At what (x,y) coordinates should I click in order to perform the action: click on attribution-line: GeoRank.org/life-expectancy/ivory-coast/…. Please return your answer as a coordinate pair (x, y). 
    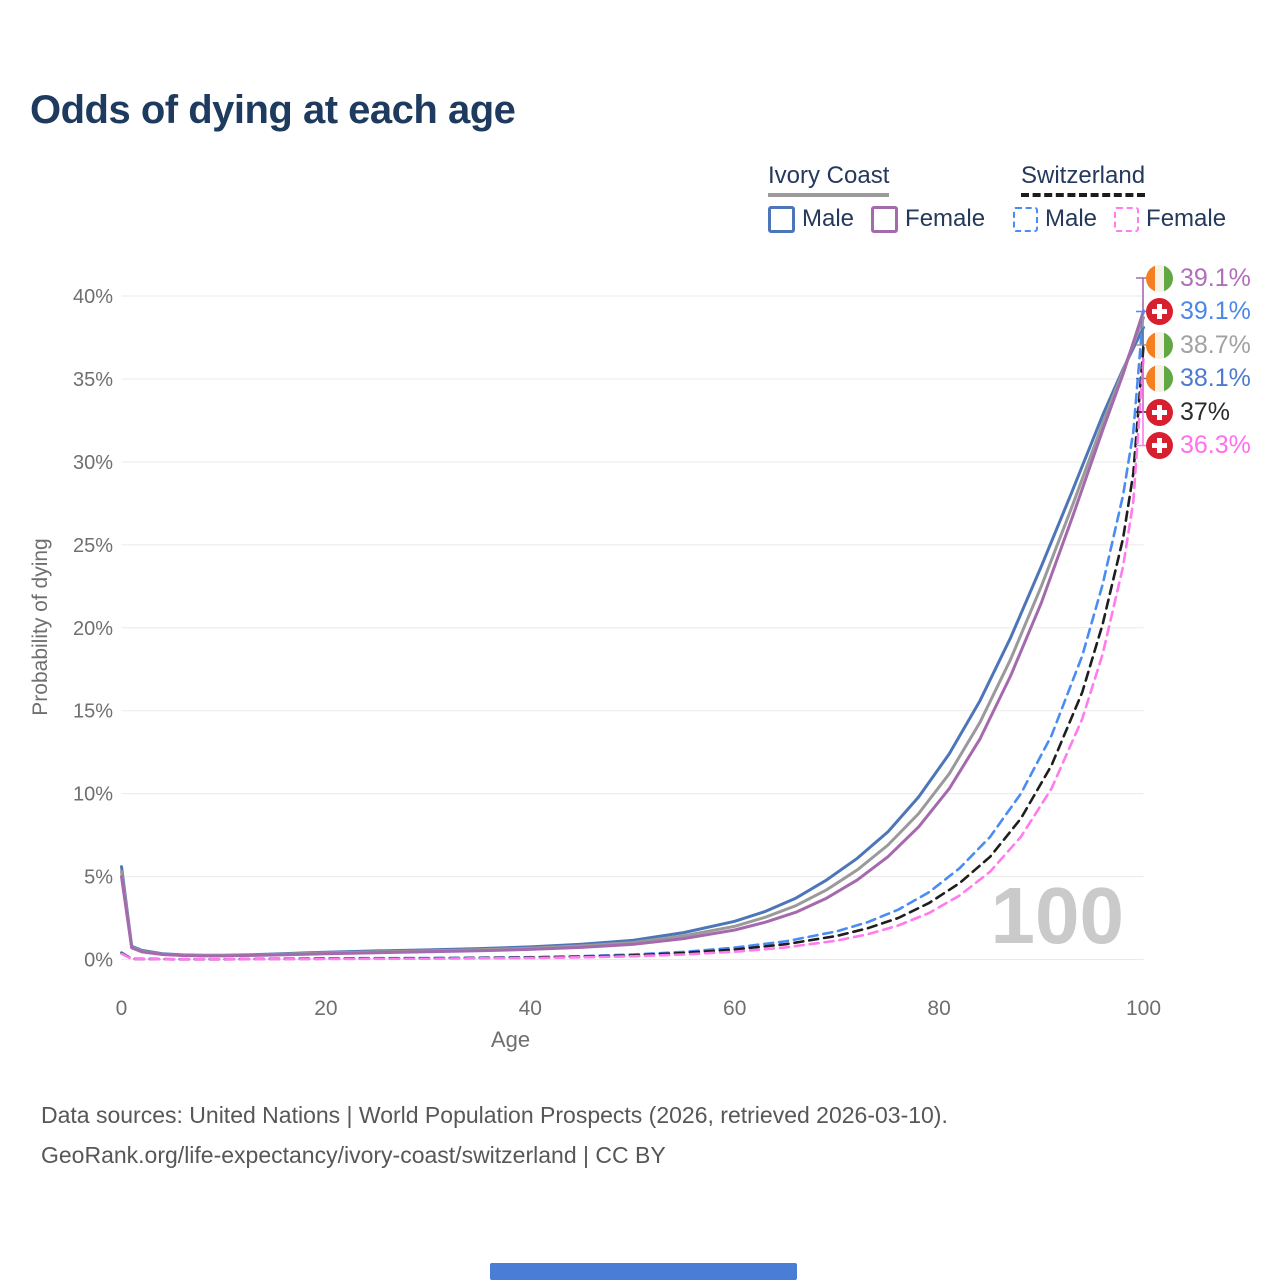
    Looking at the image, I should click on (353, 1155).